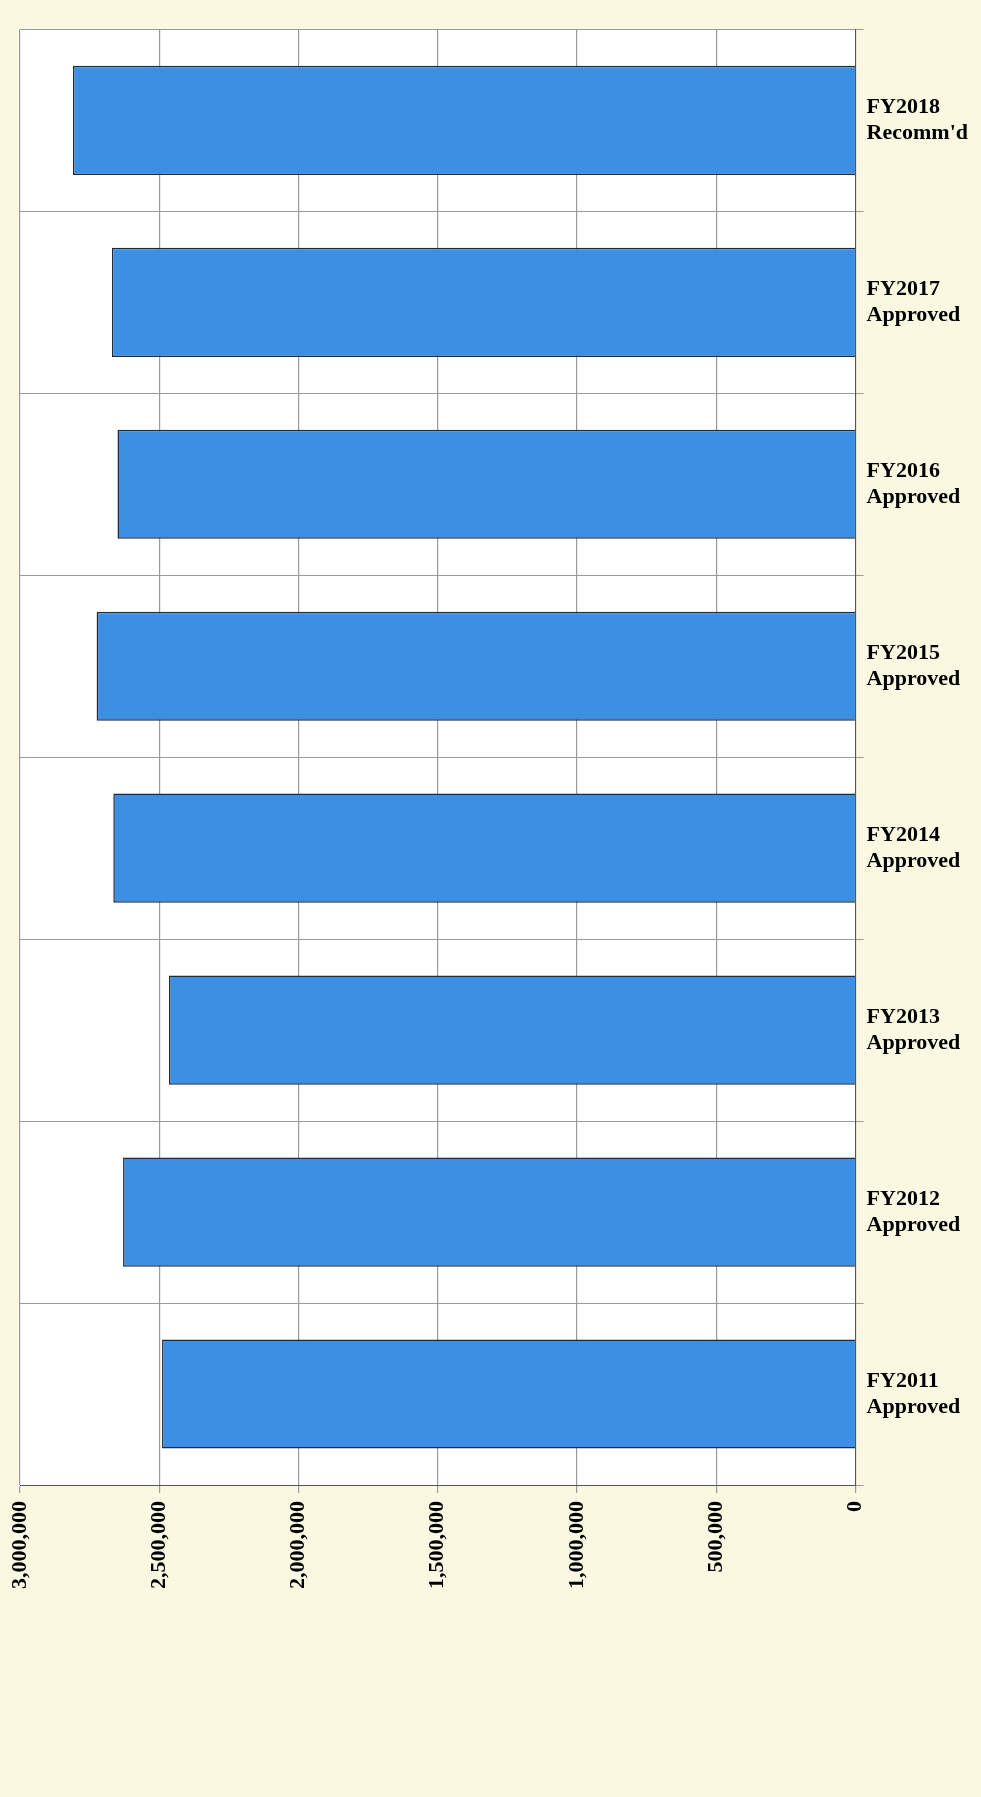  Describe the element at coordinates (157, 1545) in the screenshot. I see `x-tick-label: 2,500,000` at that location.